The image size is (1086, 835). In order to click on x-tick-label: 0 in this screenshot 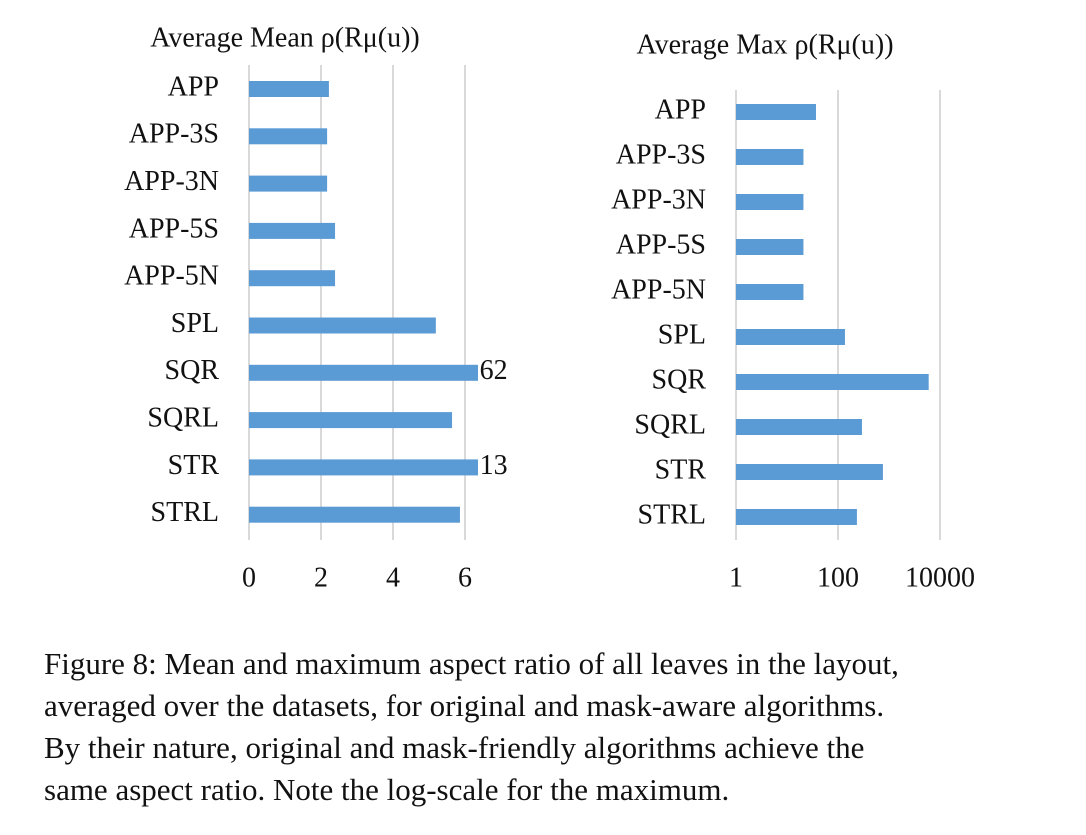, I will do `click(249, 577)`.